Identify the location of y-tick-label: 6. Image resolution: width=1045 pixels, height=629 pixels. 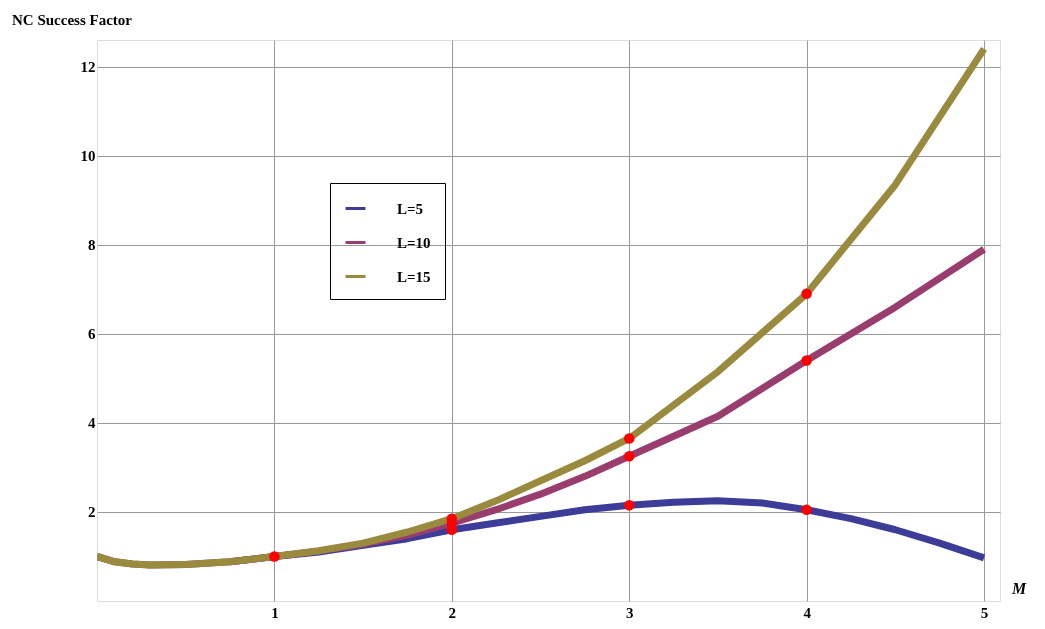
(92, 334).